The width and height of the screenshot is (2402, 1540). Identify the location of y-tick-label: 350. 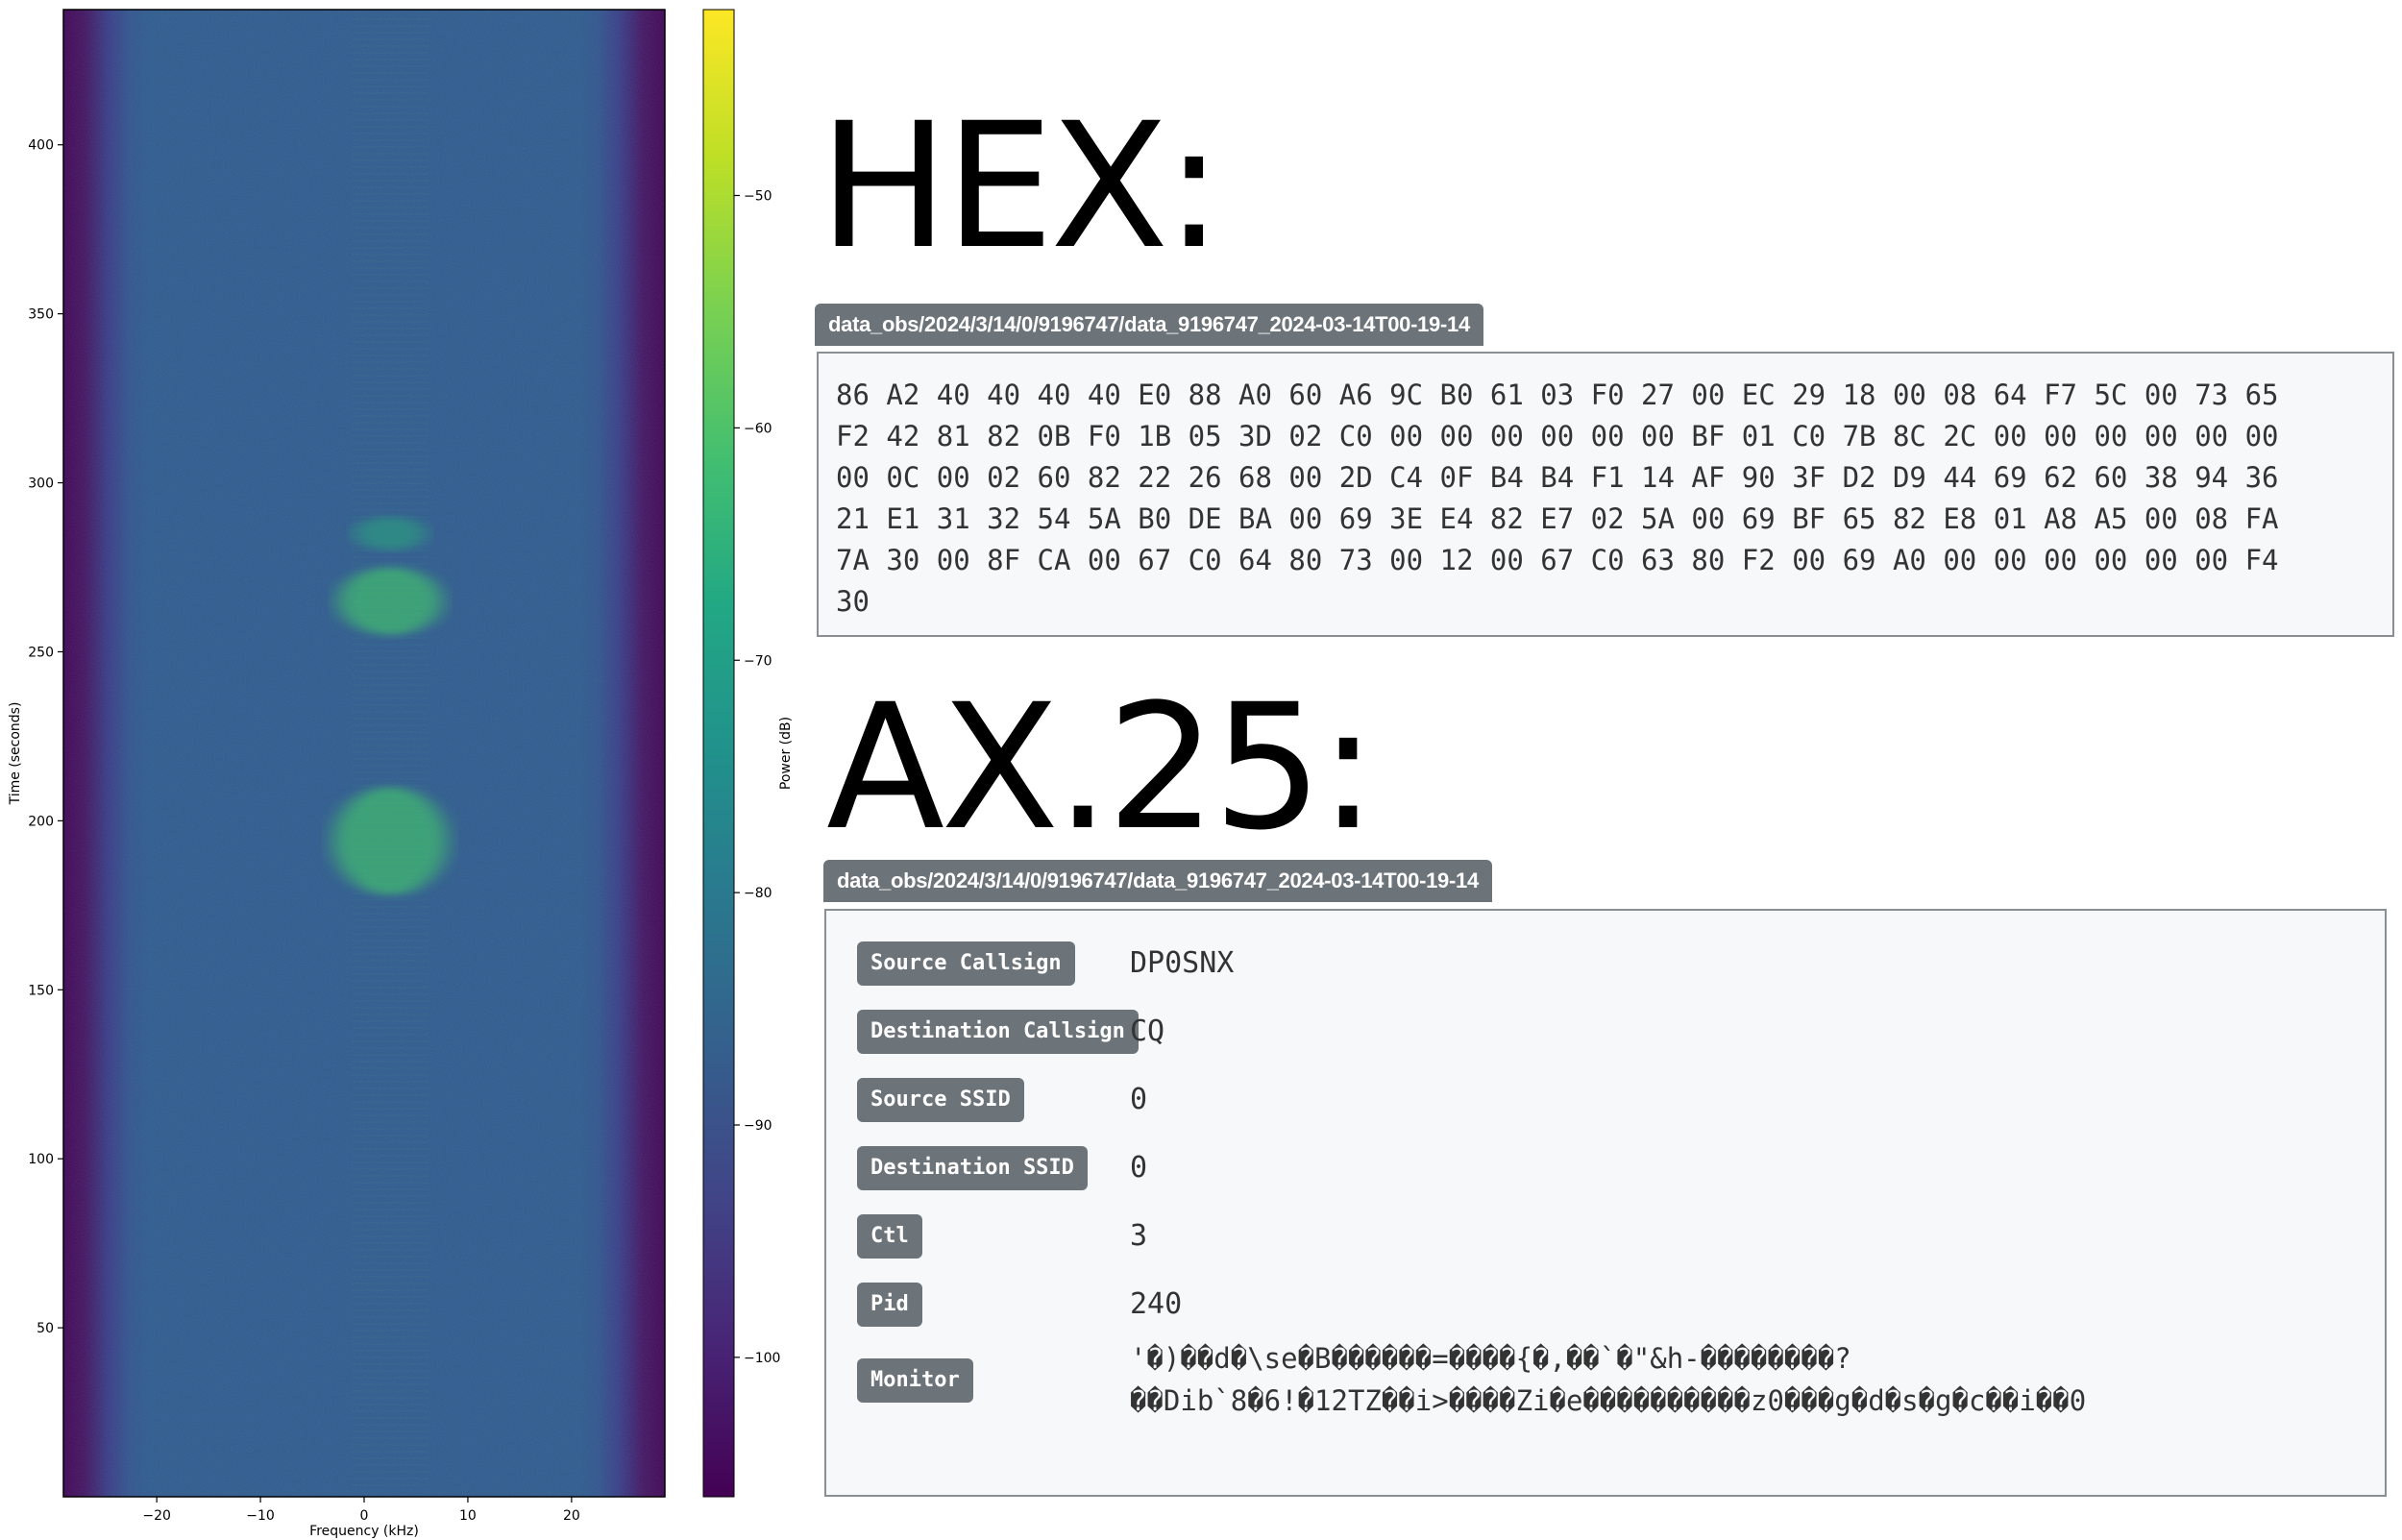
(41, 315).